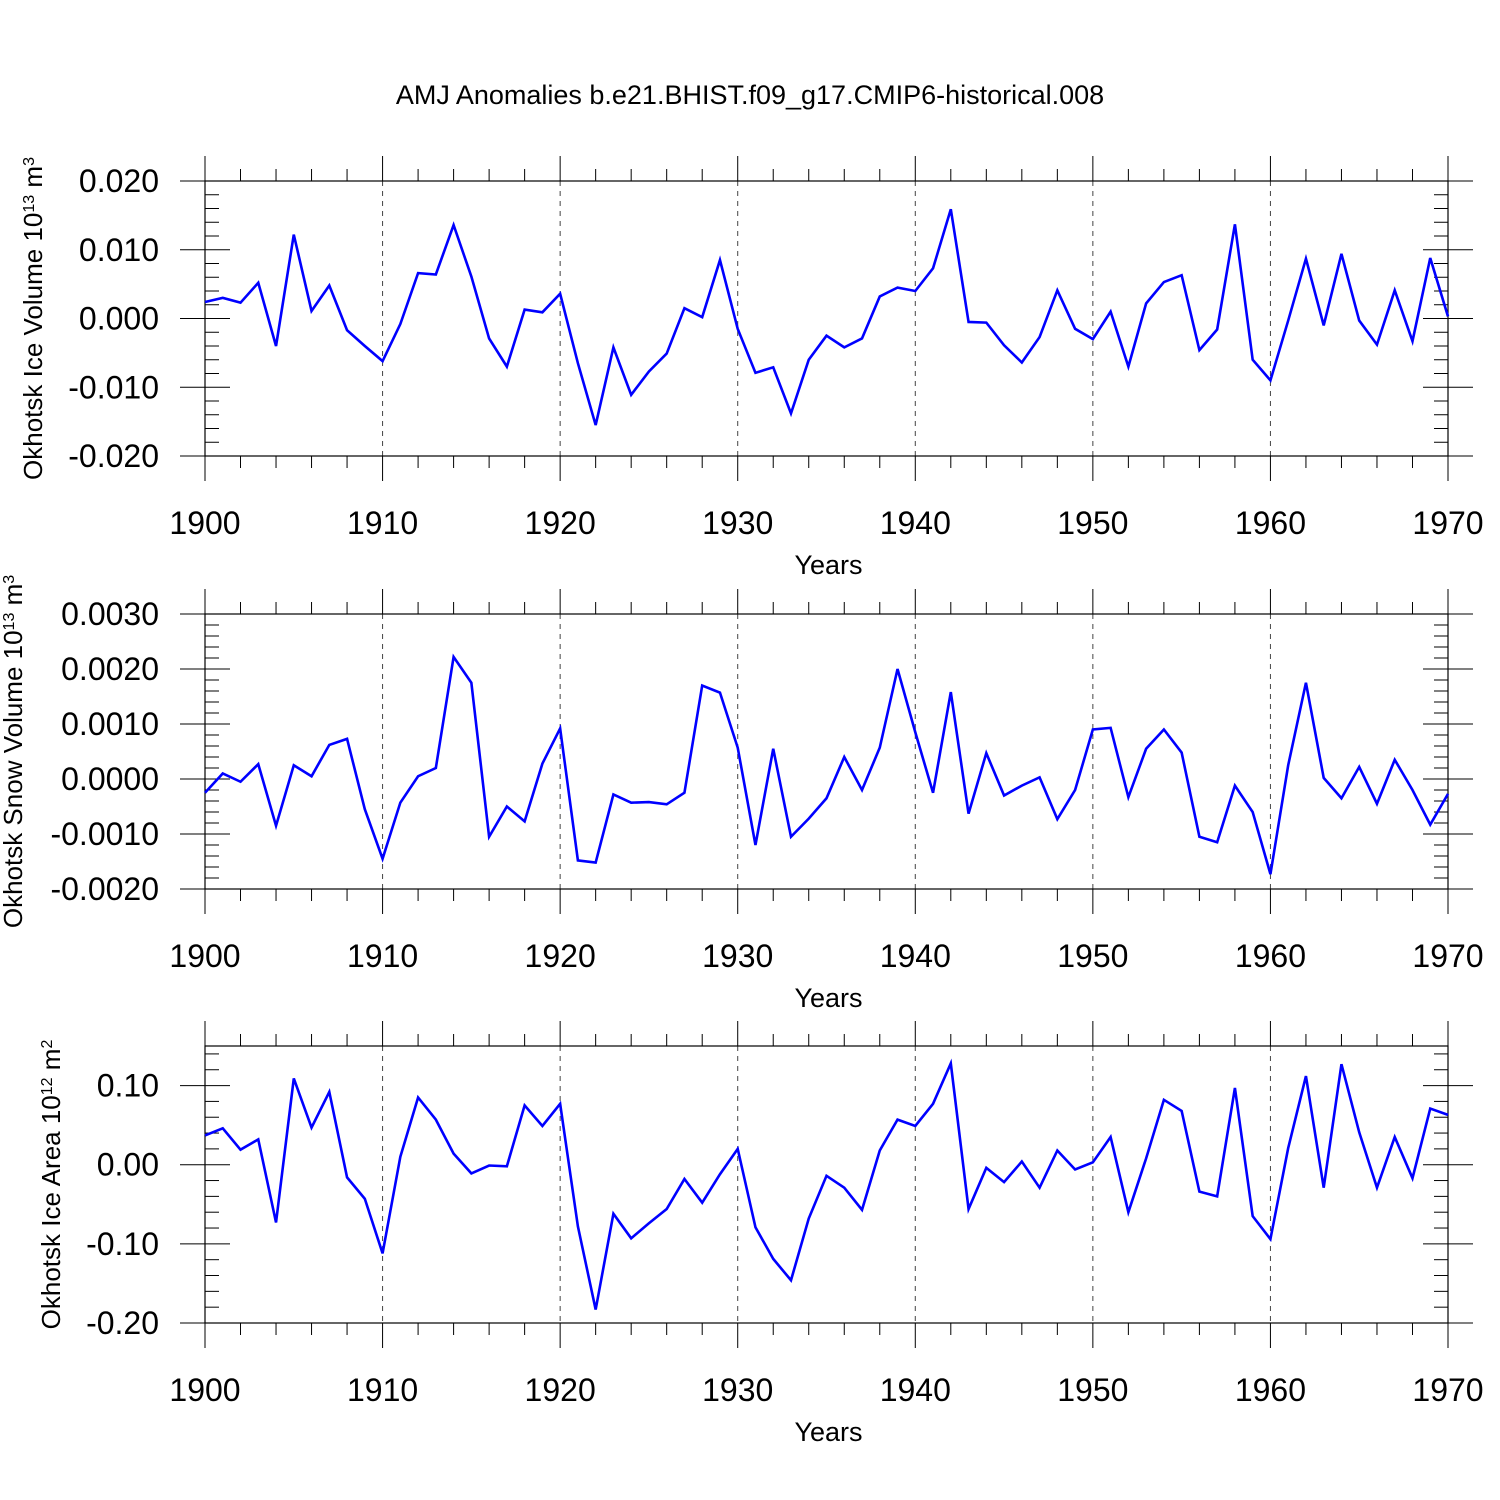 The image size is (1500, 1500). I want to click on y-axis-label-main: Okhotsk Ice Volume 10, so click(33, 346).